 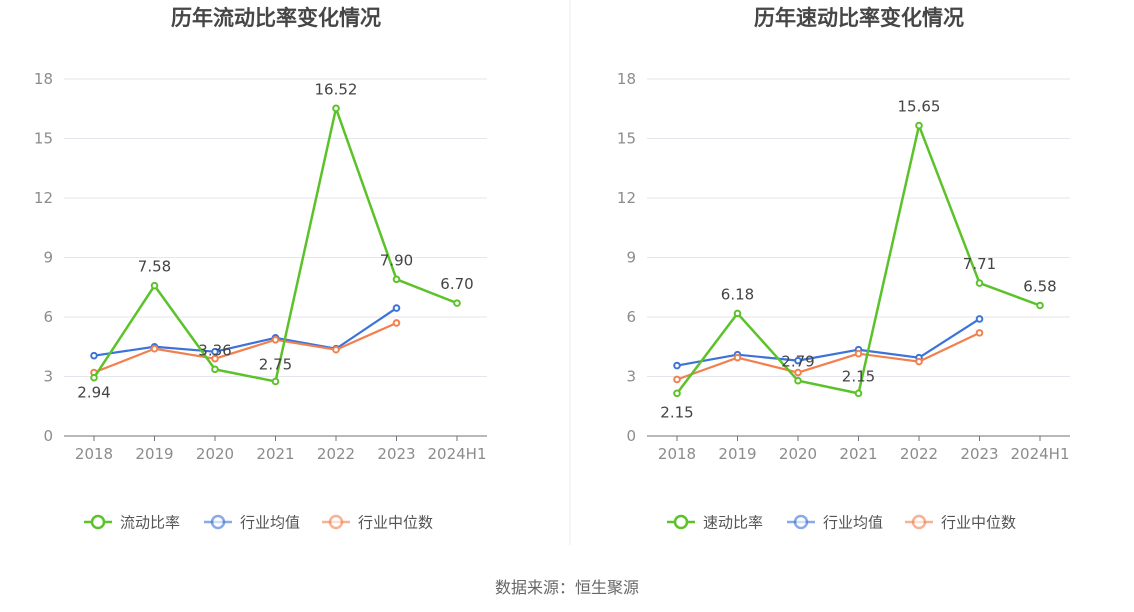 I want to click on legend-item: 流动比率, so click(x=132, y=523).